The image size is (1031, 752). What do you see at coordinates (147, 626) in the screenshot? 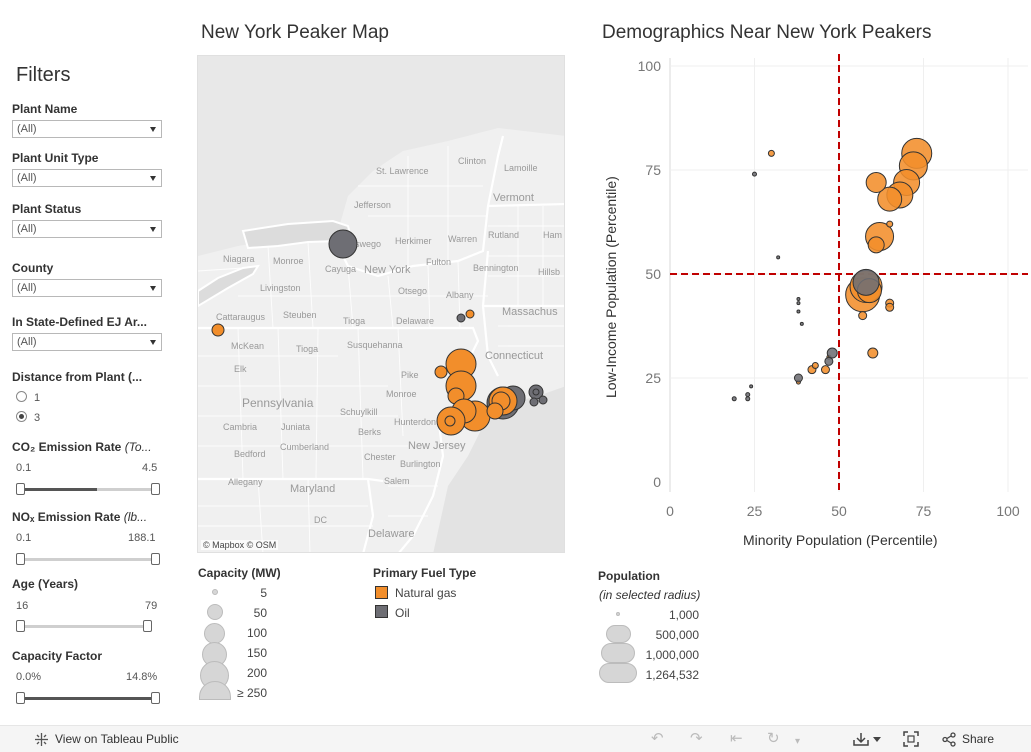
I see `age-slider-max-handle` at bounding box center [147, 626].